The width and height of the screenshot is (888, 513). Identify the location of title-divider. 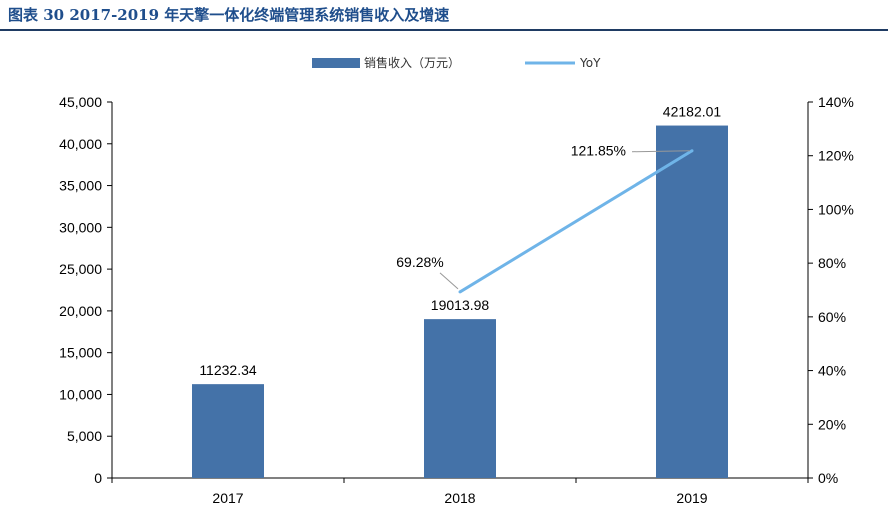
(444, 30).